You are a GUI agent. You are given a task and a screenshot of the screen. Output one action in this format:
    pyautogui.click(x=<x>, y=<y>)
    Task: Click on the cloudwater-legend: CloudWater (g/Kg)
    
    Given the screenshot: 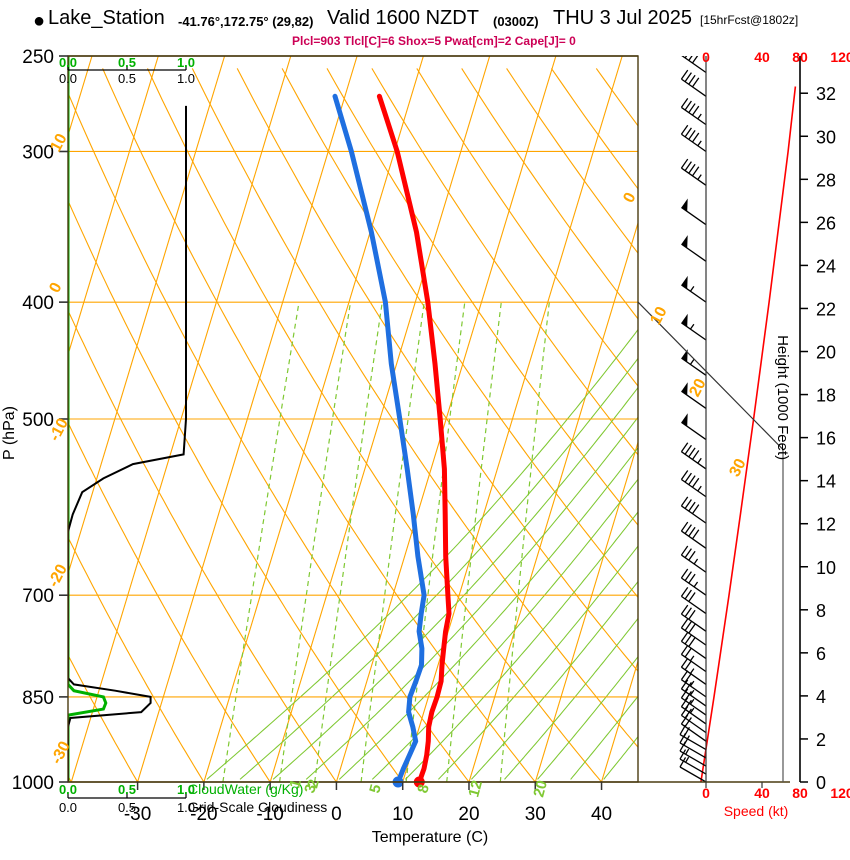 What is the action you would take?
    pyautogui.click(x=245, y=789)
    